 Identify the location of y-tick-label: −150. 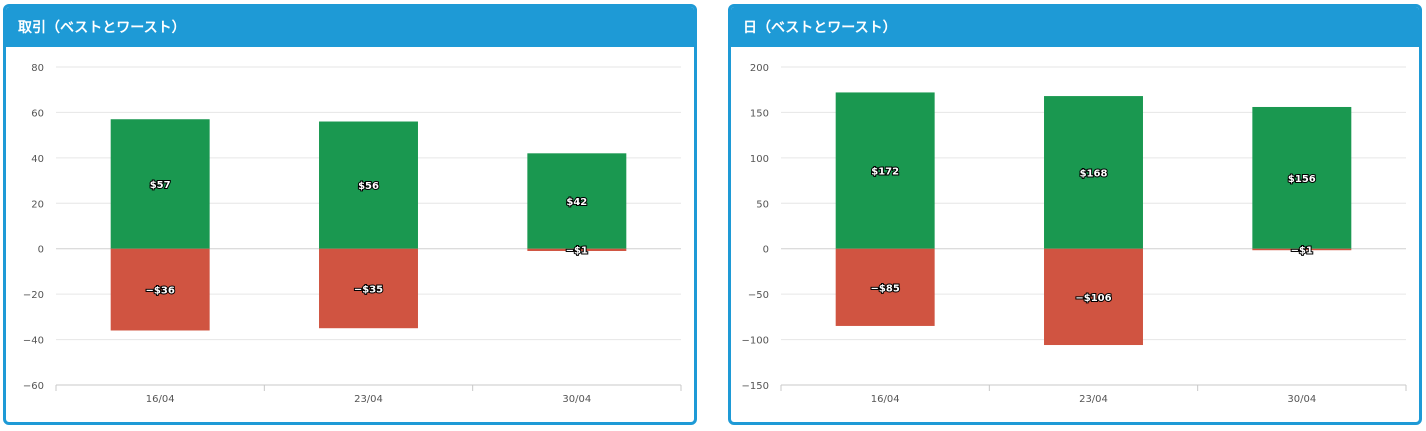
(755, 386).